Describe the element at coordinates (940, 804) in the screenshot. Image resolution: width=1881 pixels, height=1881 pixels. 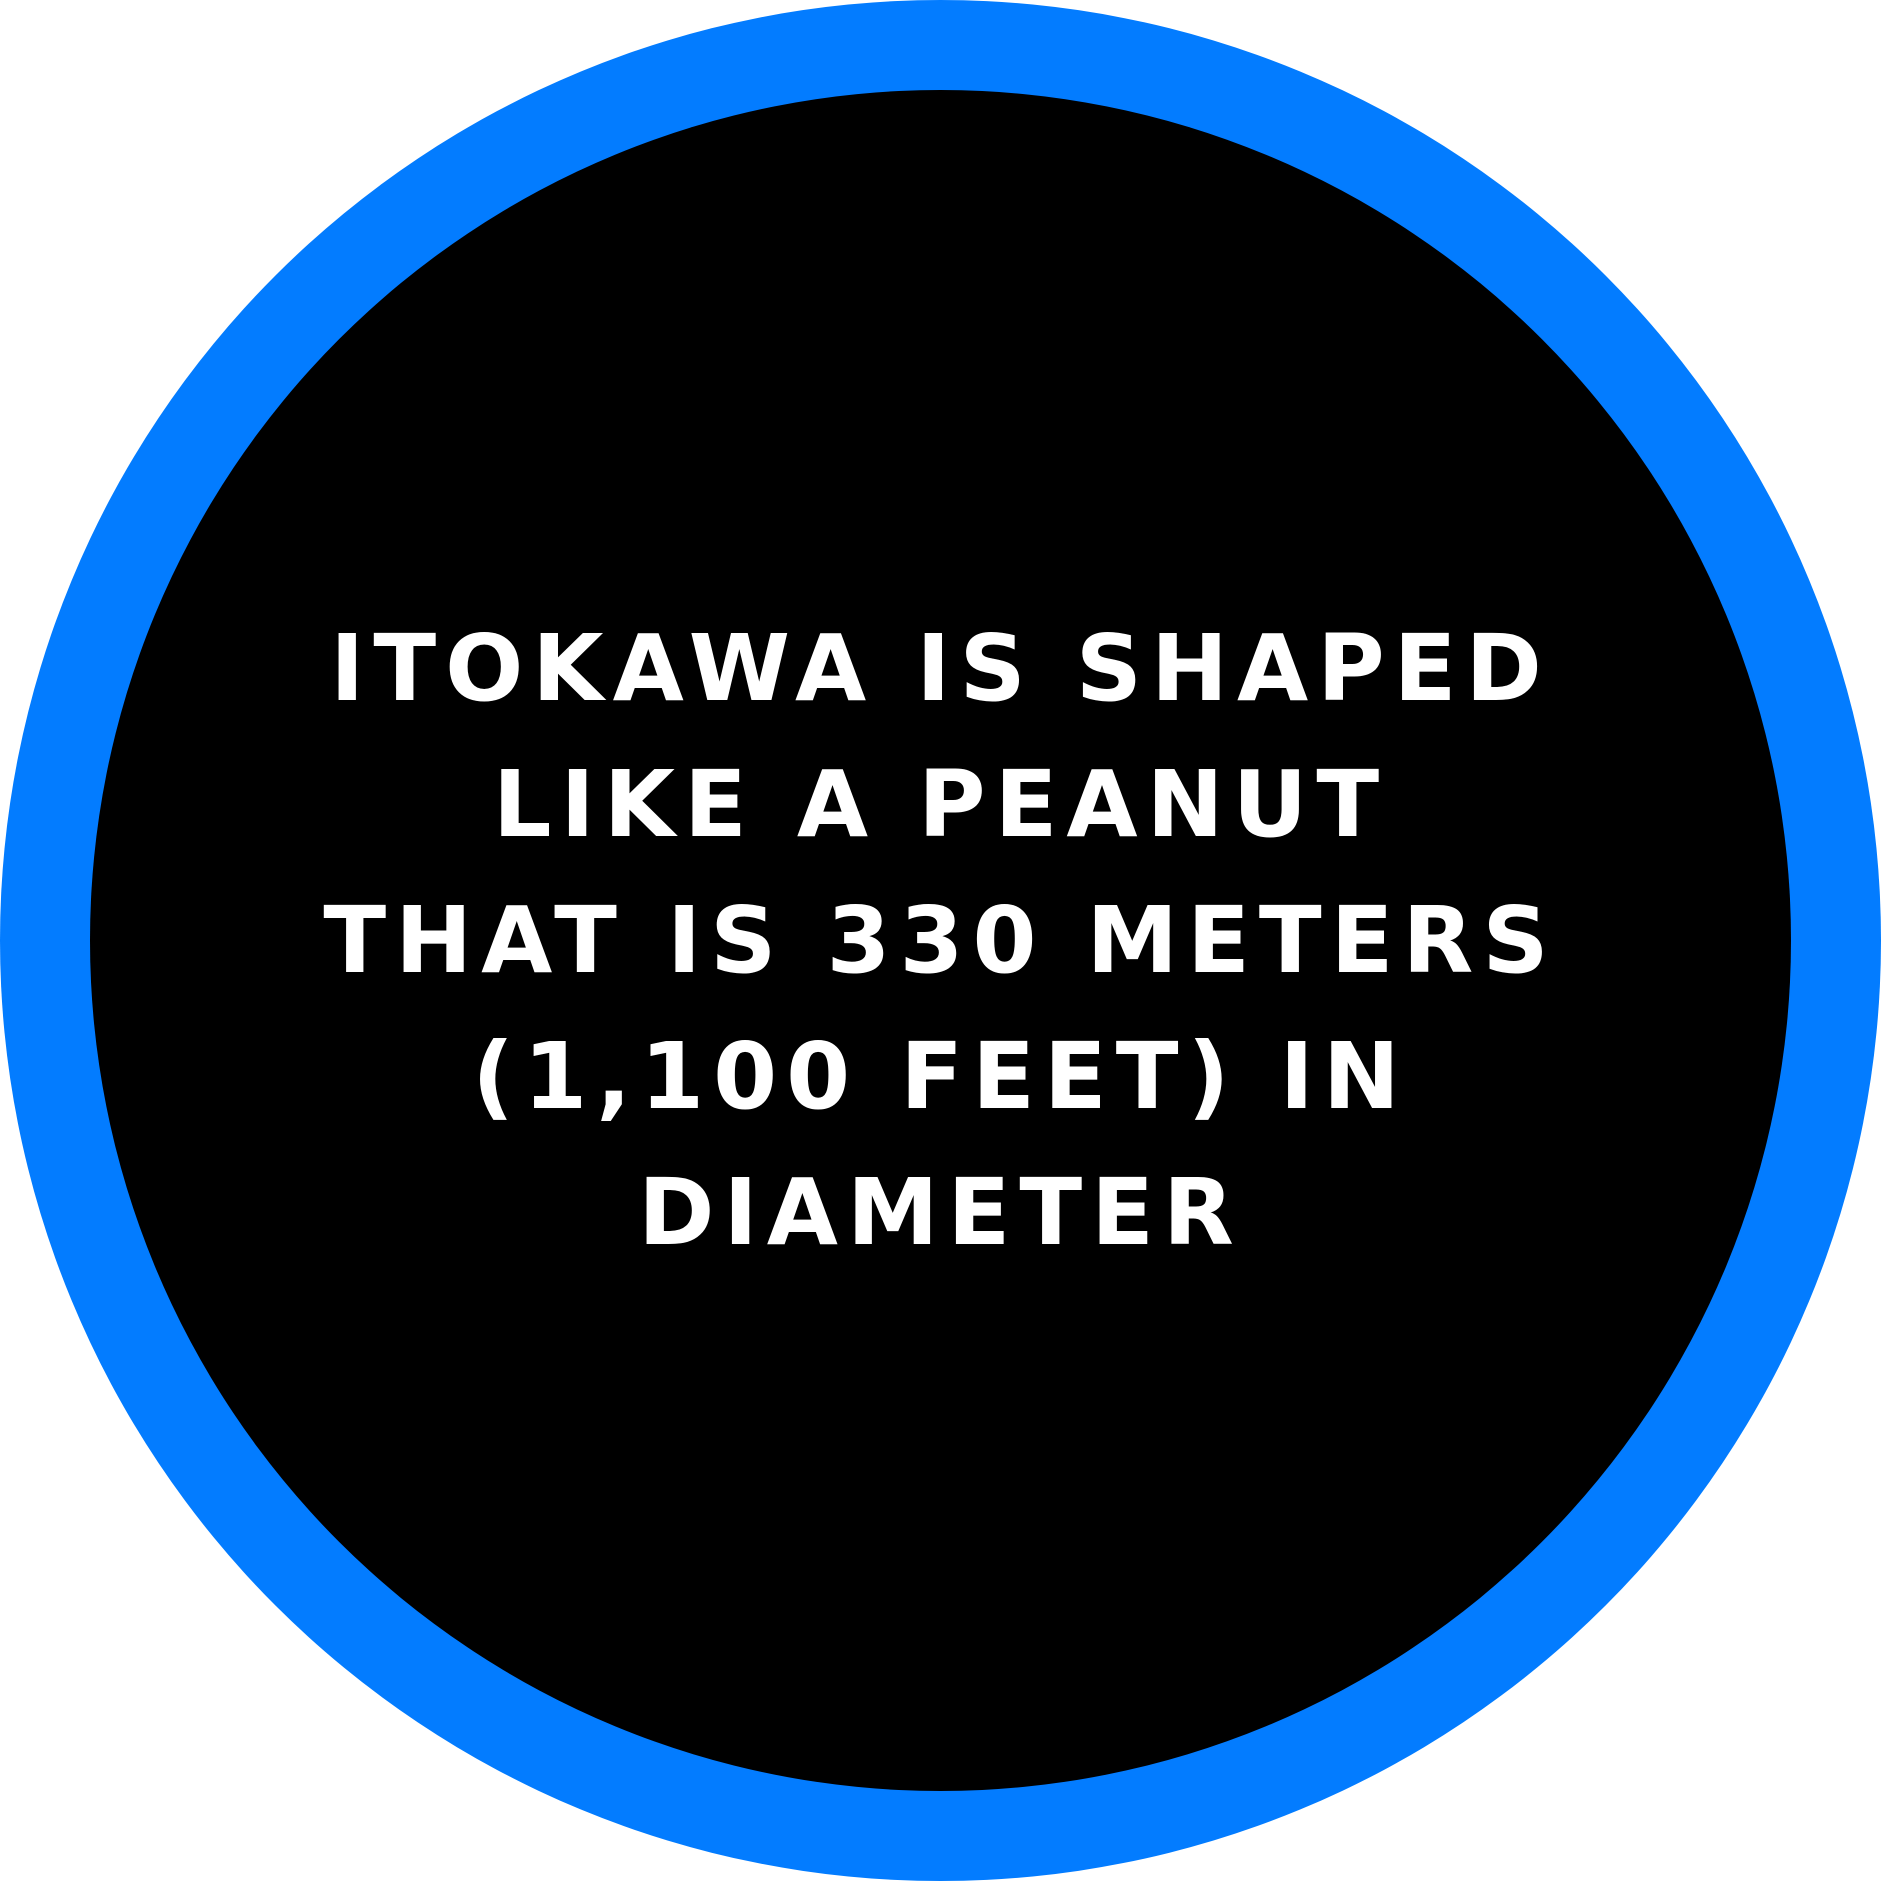
I see `fact-line: LIKE A PEANUT` at that location.